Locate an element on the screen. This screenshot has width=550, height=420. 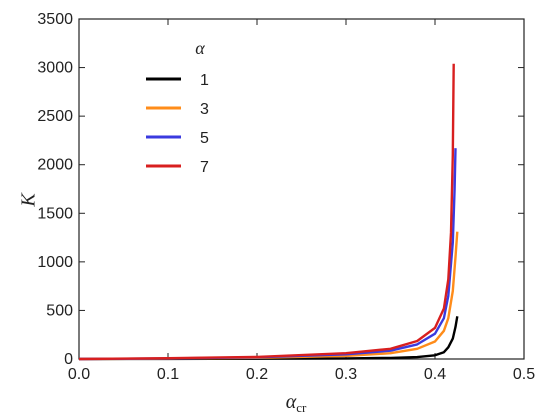
x-axis-label: αcr is located at coordinates (296, 403).